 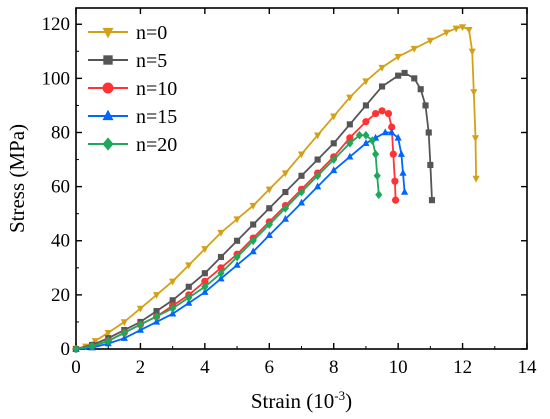 What do you see at coordinates (528, 367) in the screenshot?
I see `x-tick-label: 14` at bounding box center [528, 367].